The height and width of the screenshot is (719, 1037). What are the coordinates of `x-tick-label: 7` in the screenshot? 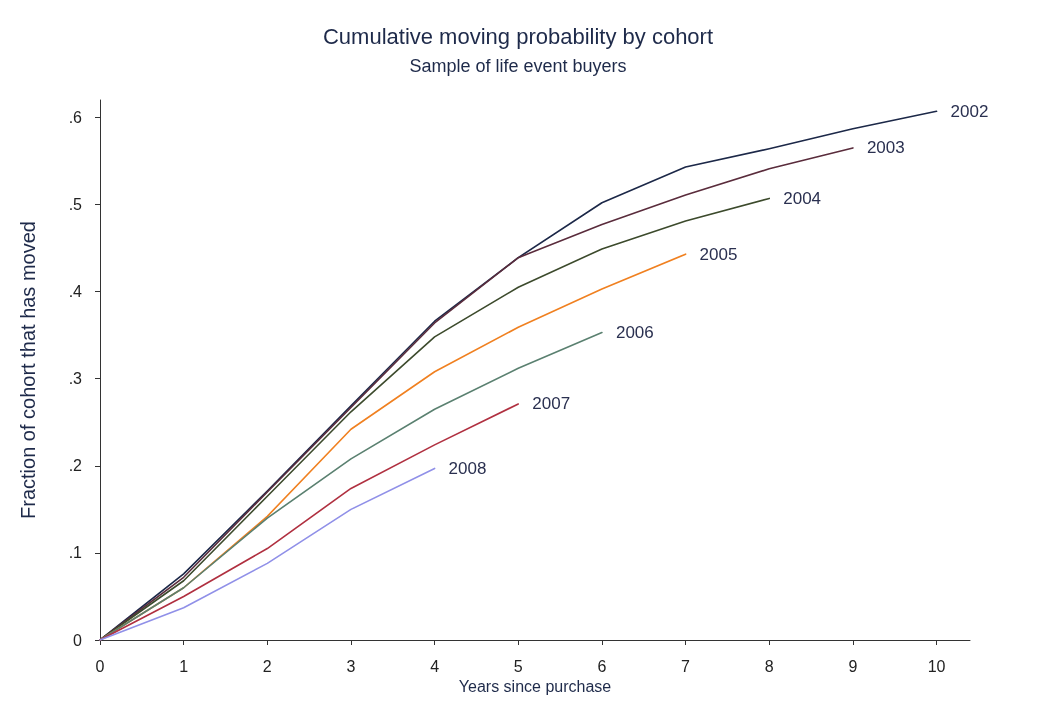 It's located at (686, 666).